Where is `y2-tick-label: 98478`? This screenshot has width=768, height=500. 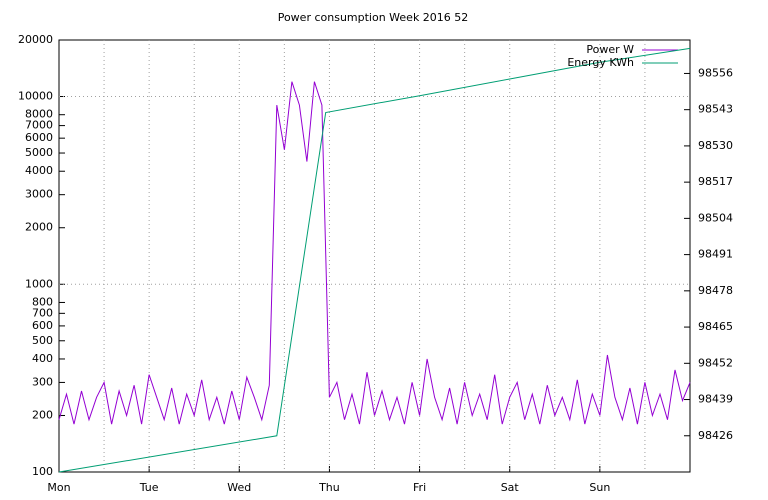
y2-tick-label: 98478 is located at coordinates (715, 290).